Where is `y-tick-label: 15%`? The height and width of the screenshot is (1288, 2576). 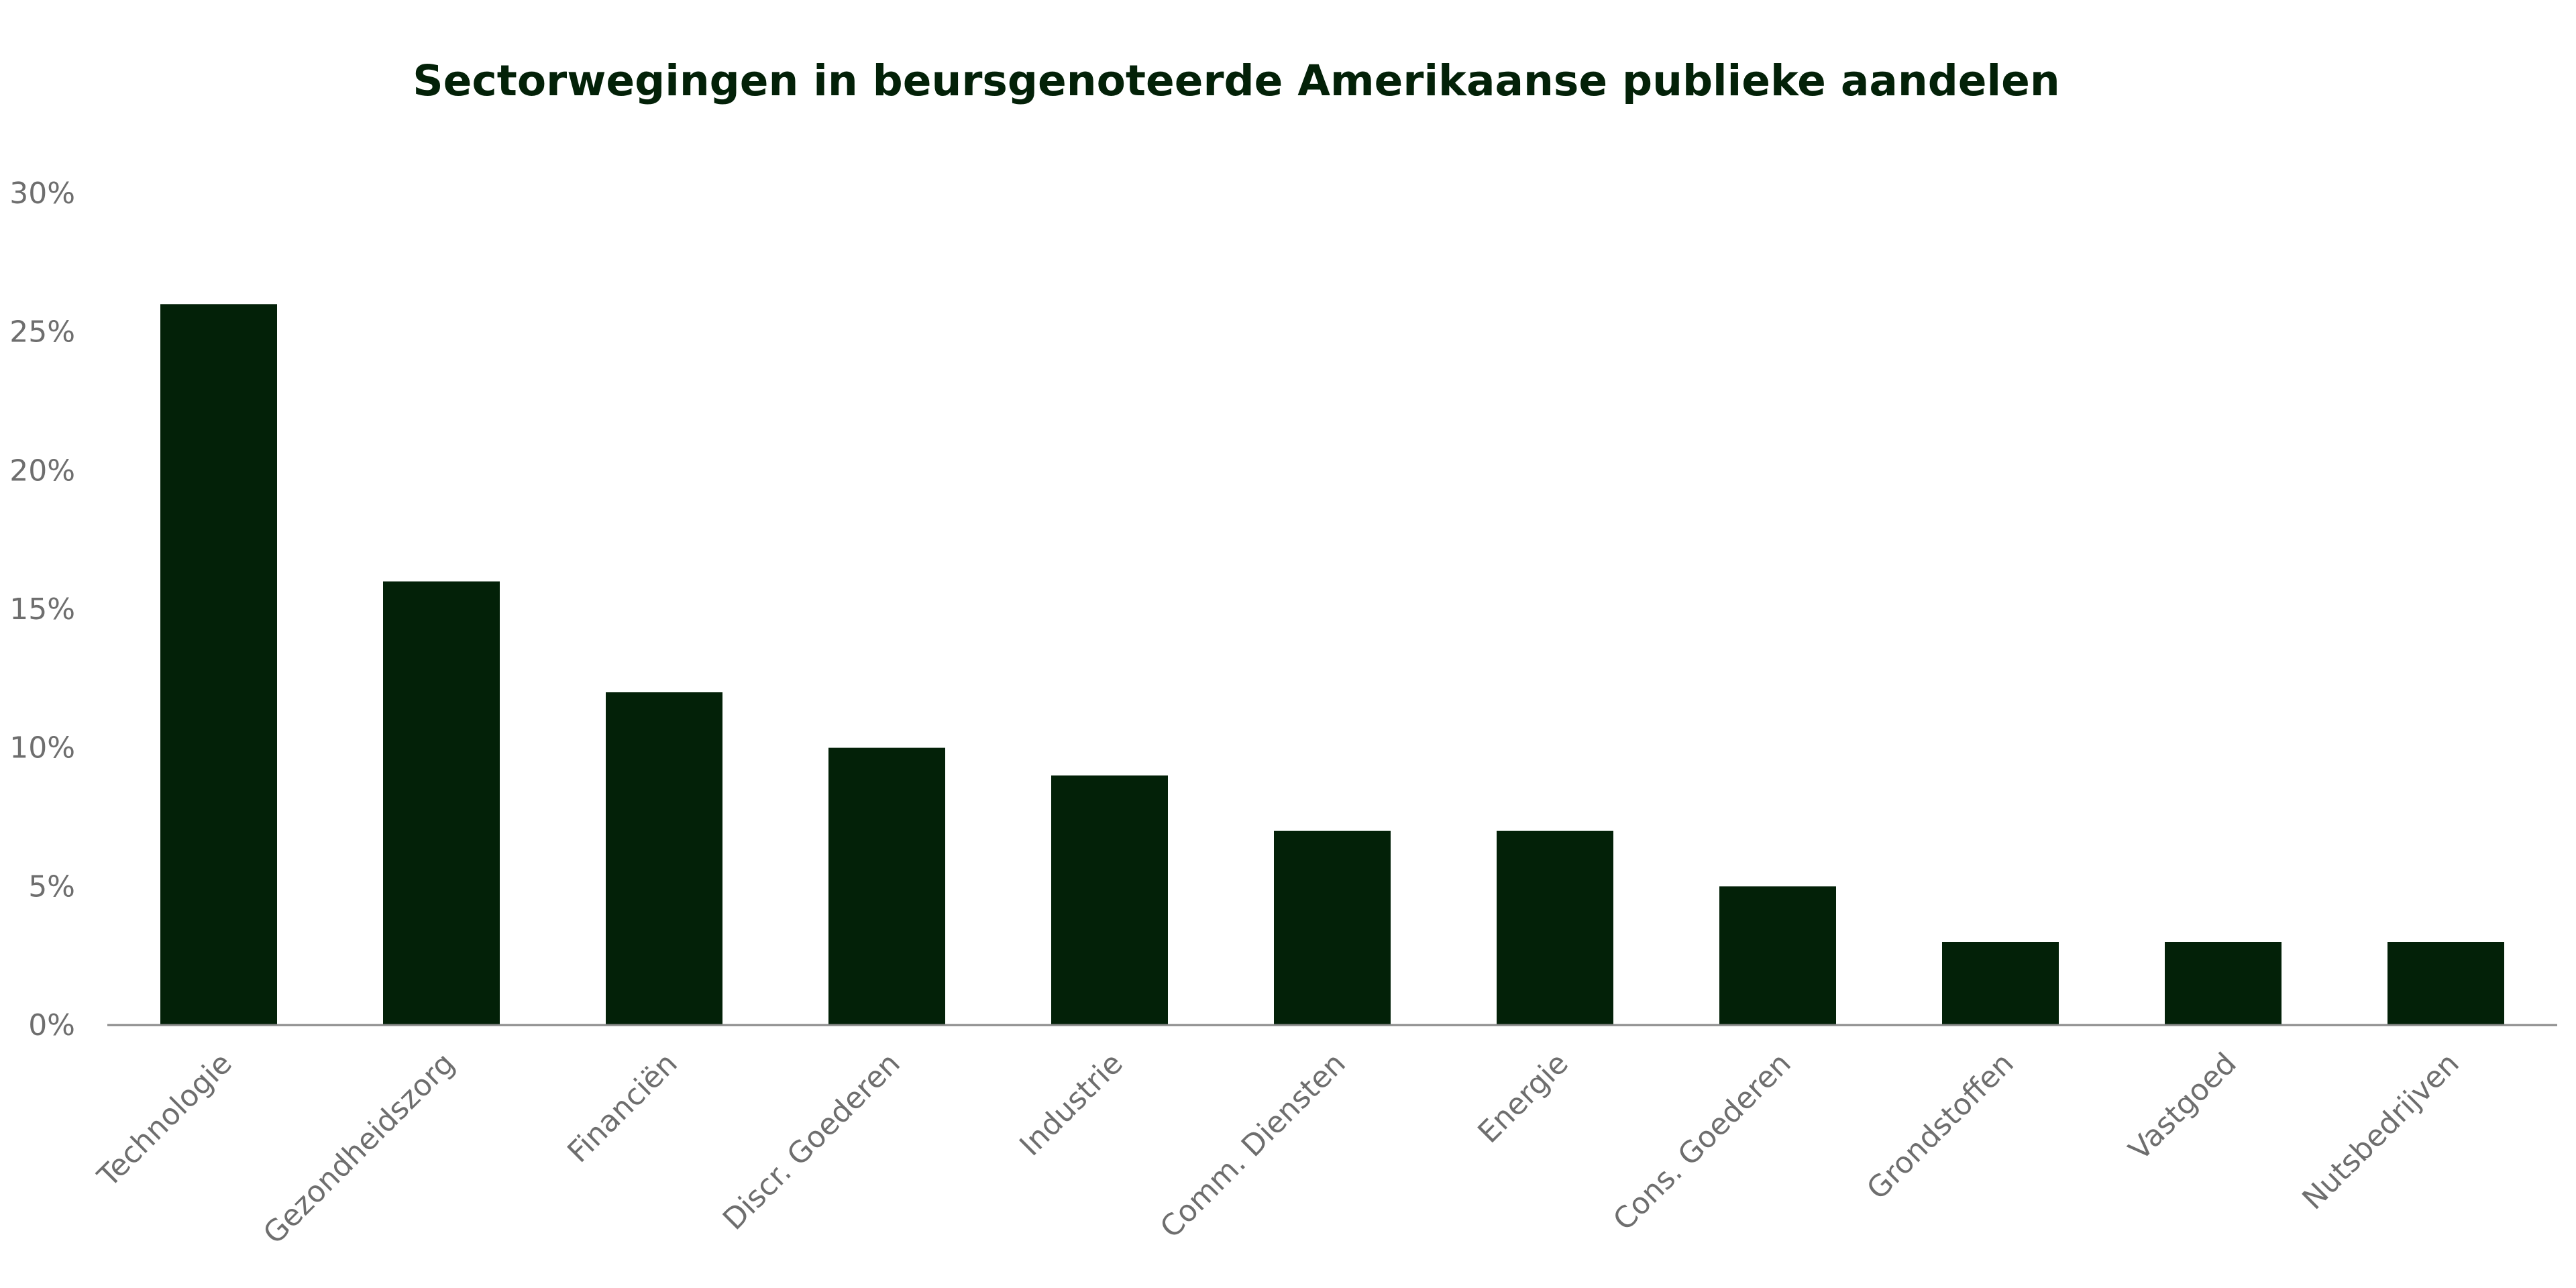
y-tick-label: 15% is located at coordinates (42, 609).